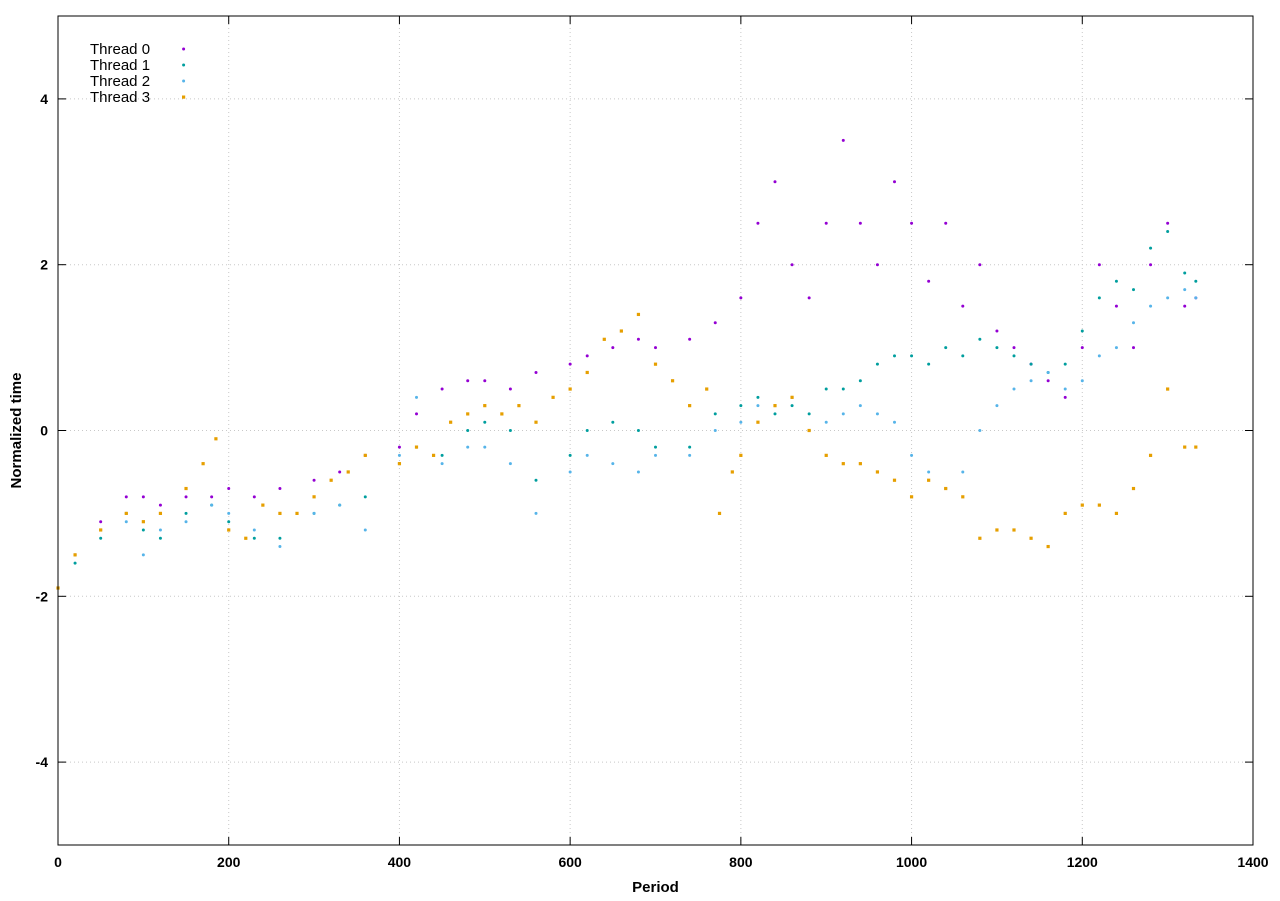 The width and height of the screenshot is (1280, 901). What do you see at coordinates (120, 49) in the screenshot?
I see `legend-label: Thread 0` at bounding box center [120, 49].